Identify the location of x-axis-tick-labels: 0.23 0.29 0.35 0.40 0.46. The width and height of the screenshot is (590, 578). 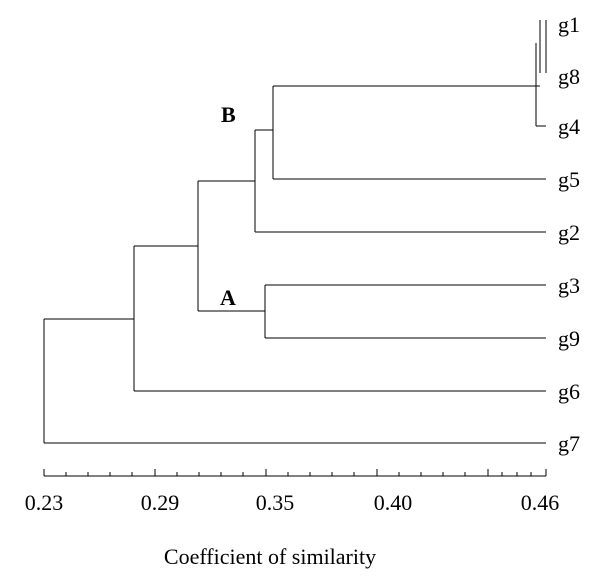
(292, 502).